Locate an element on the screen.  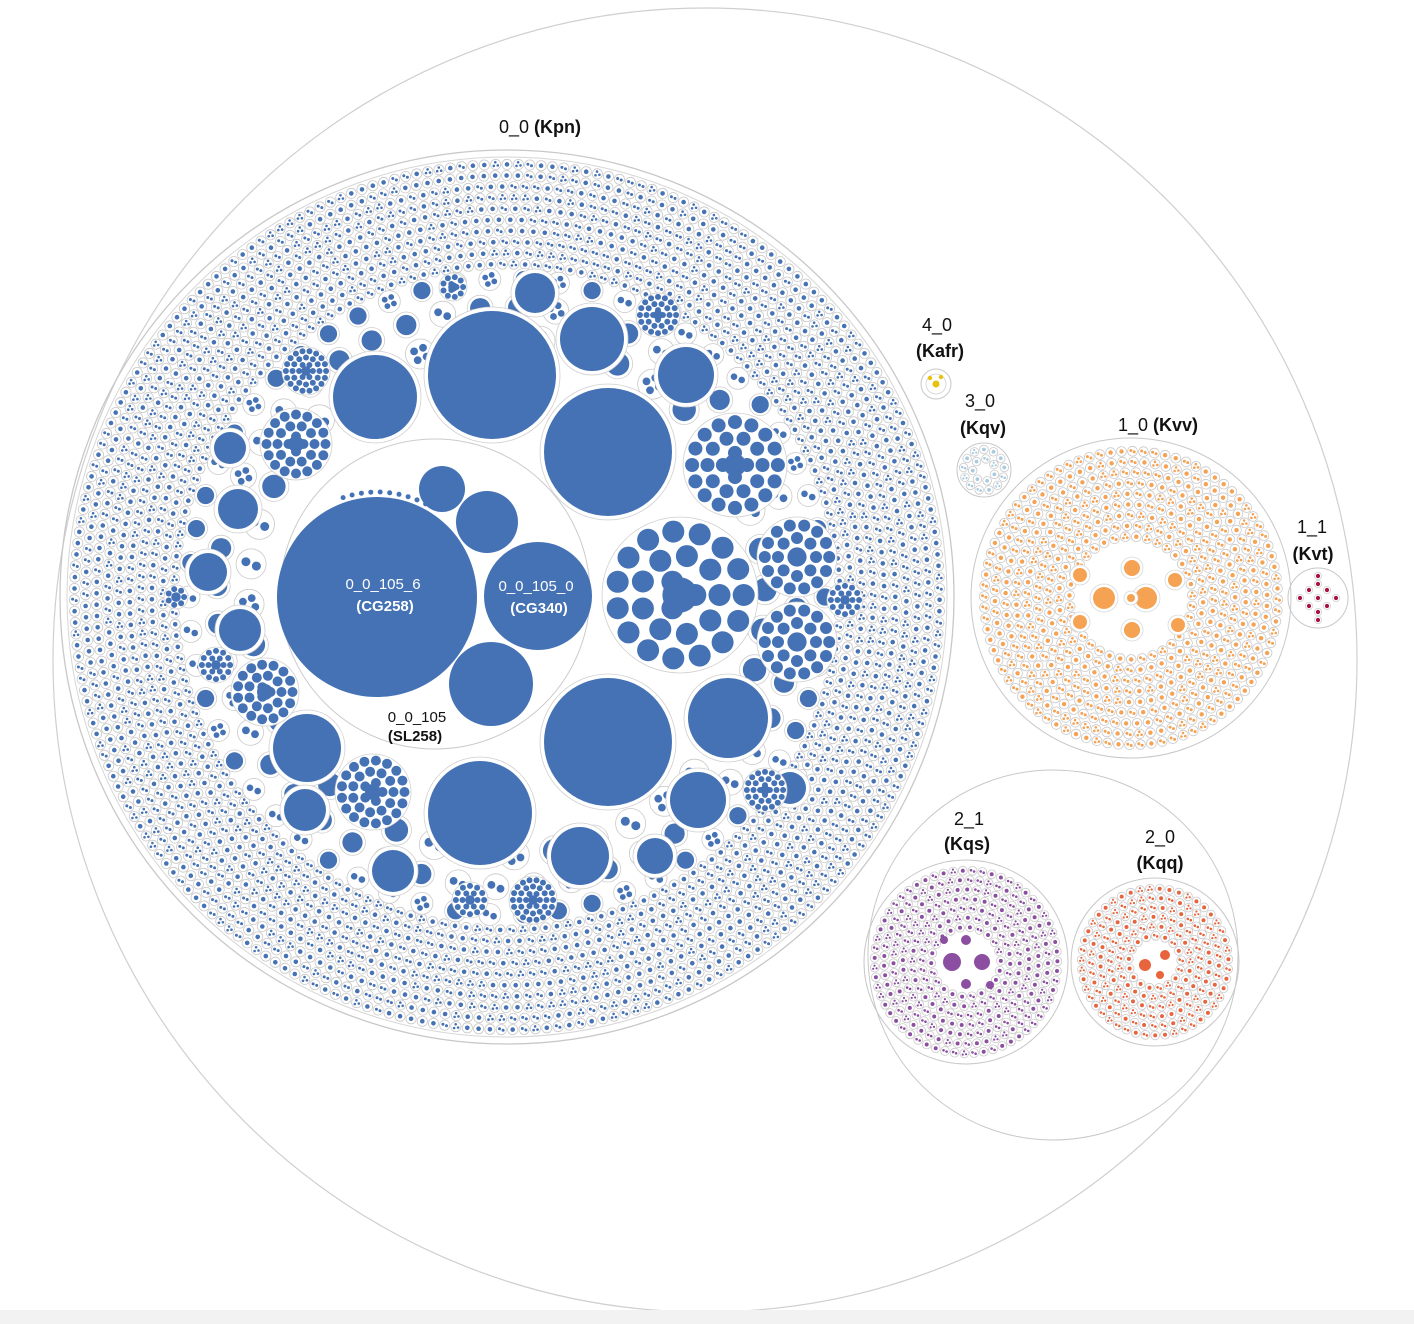
kvt-group is located at coordinates (1318, 598).